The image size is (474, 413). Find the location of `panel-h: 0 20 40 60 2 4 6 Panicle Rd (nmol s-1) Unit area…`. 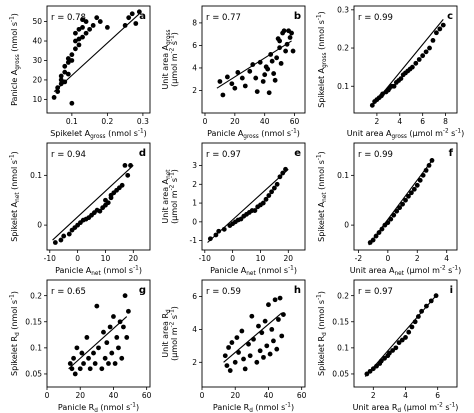

panel-h: 0 20 40 60 2 4 6 Panicle Rd (nmol s-1) Unit area… is located at coordinates (234, 346).